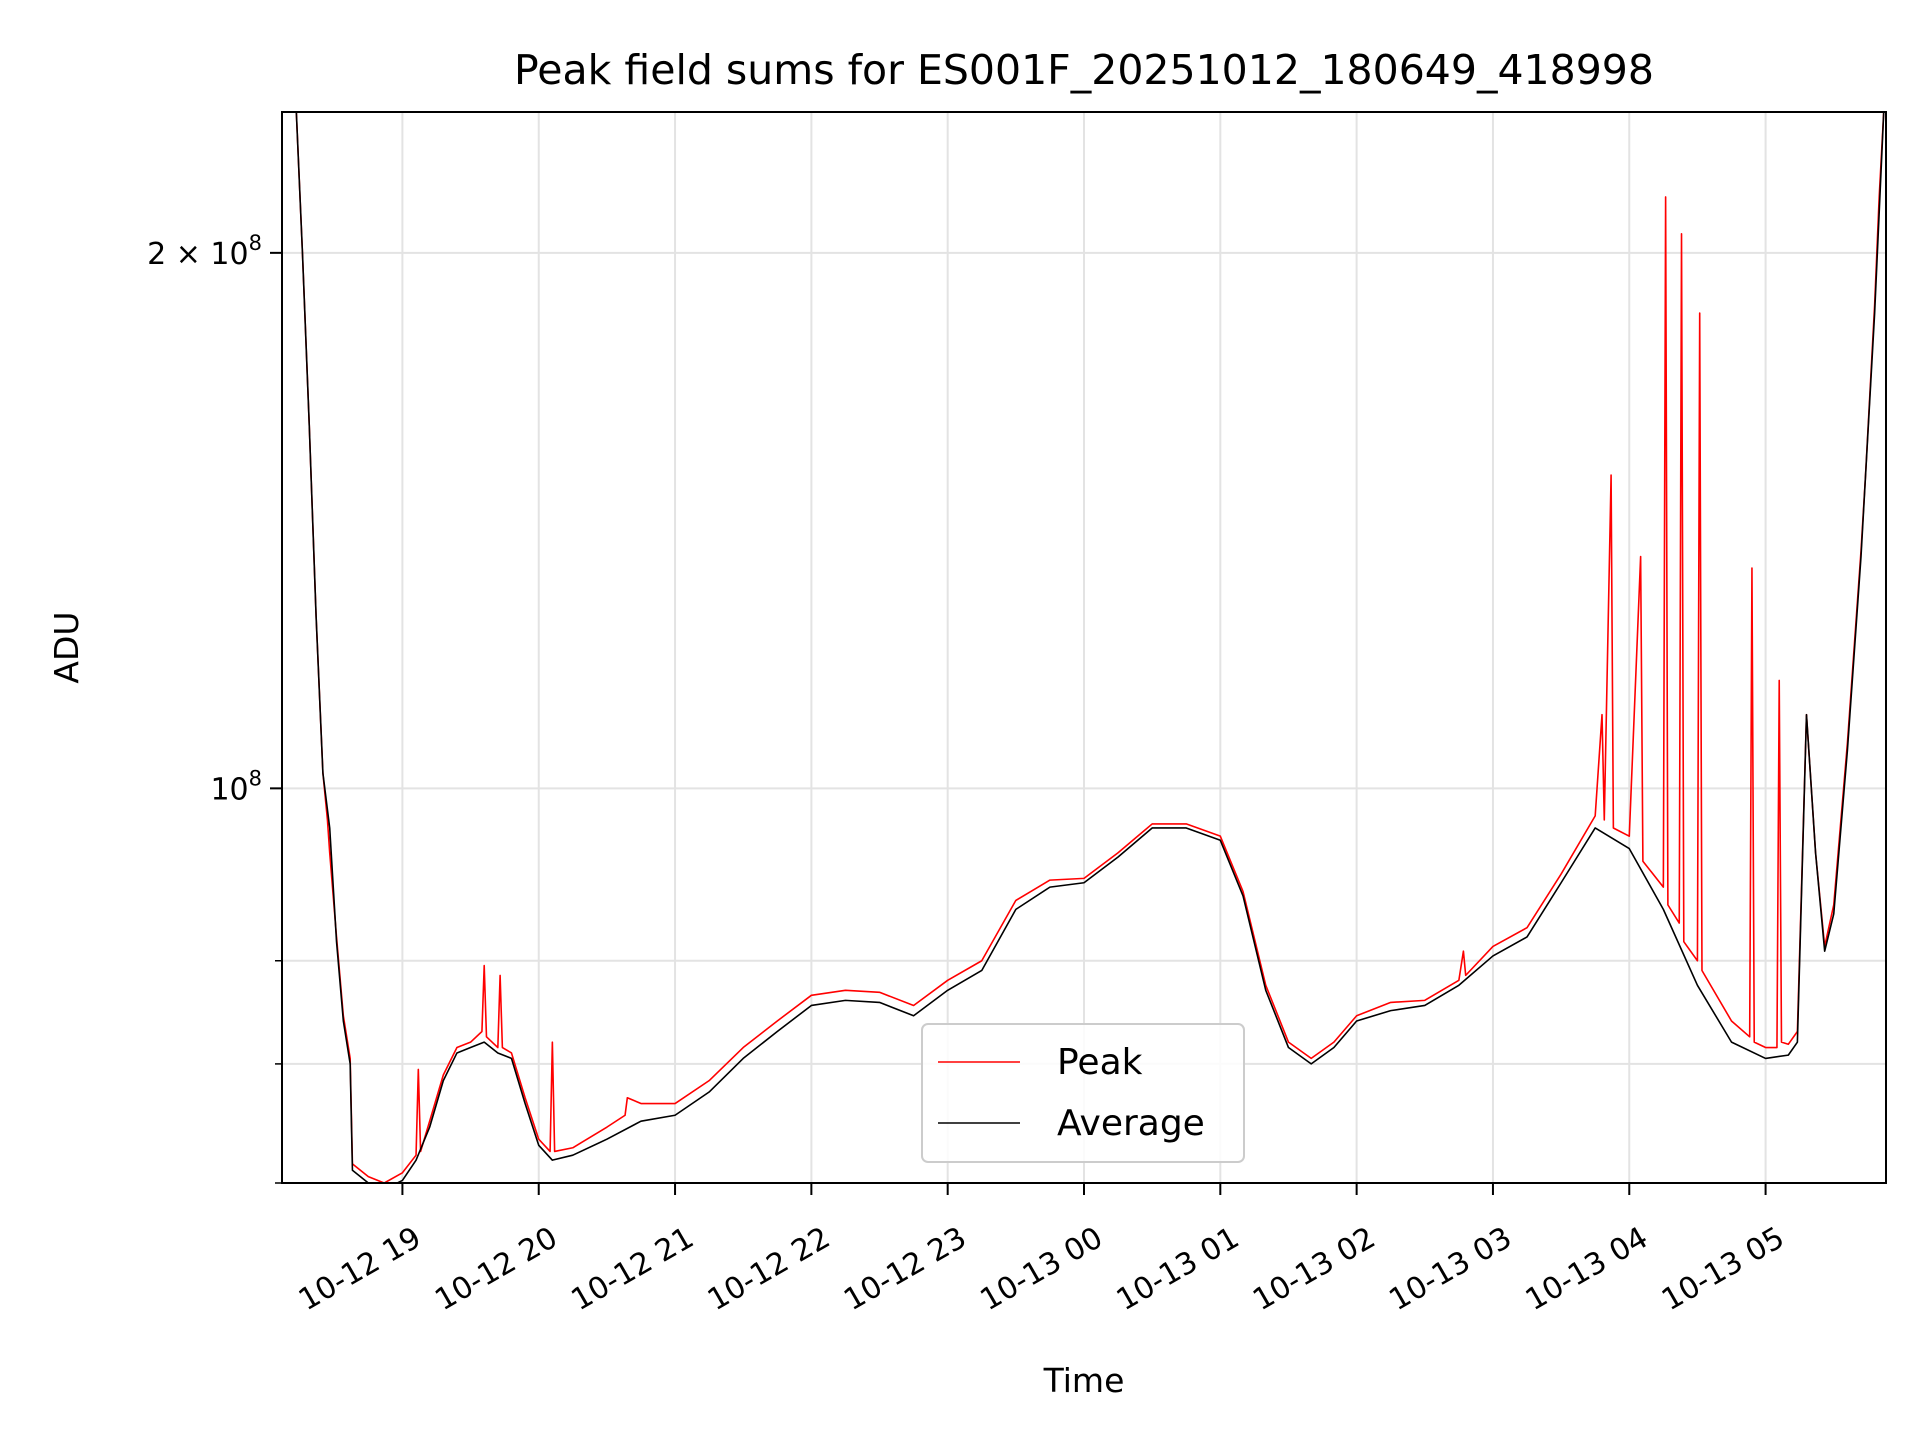  Describe the element at coordinates (1084, 1380) in the screenshot. I see `x-axis-label: Time` at that location.